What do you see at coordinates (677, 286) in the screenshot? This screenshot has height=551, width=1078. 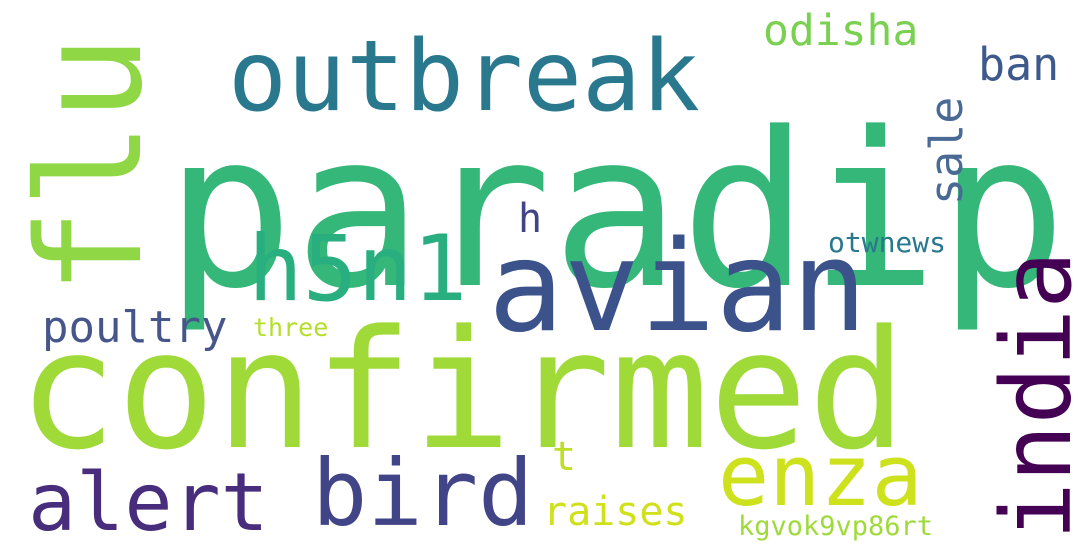 I see `word: avian` at bounding box center [677, 286].